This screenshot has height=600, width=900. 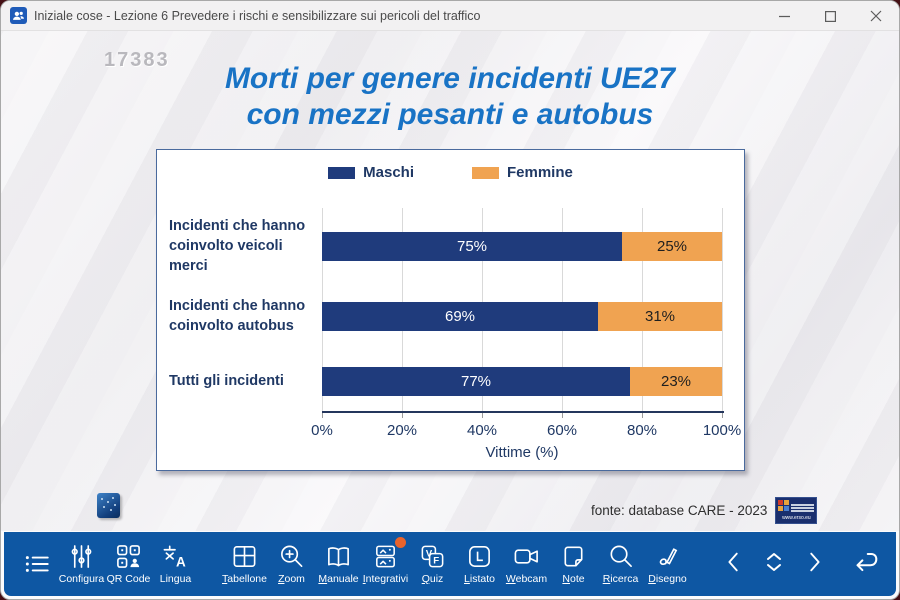 I want to click on toolbar-zoom: Zoom, so click(x=291, y=564).